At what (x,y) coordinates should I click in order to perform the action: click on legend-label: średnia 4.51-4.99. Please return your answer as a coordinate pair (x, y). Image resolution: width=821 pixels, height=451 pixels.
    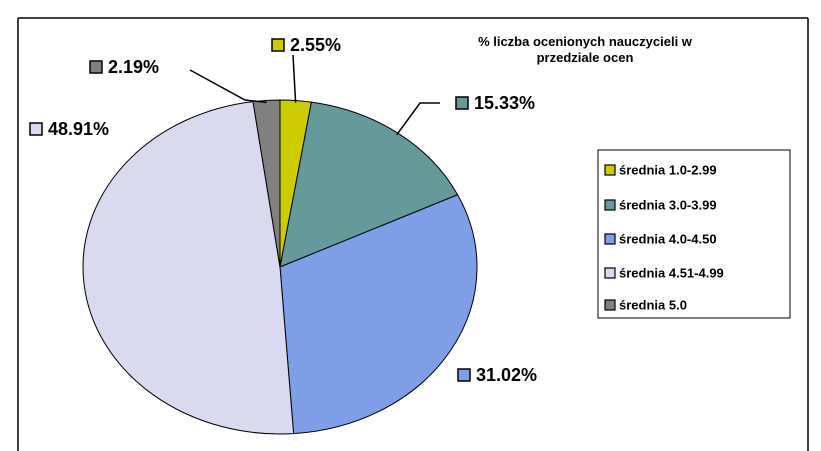
    Looking at the image, I should click on (671, 272).